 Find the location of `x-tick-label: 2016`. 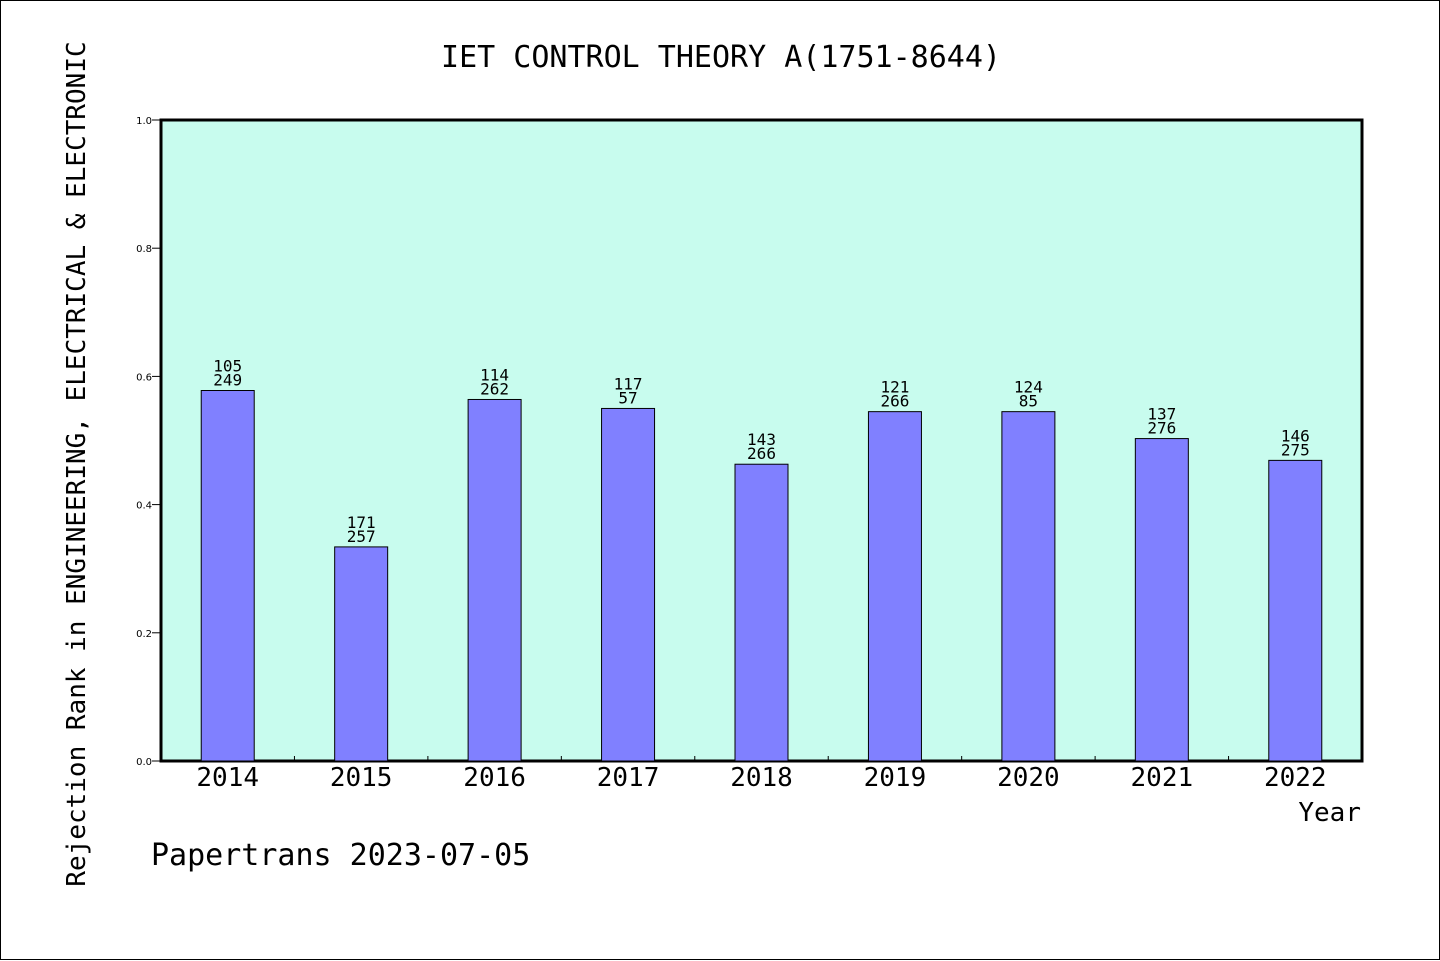

x-tick-label: 2016 is located at coordinates (494, 778).